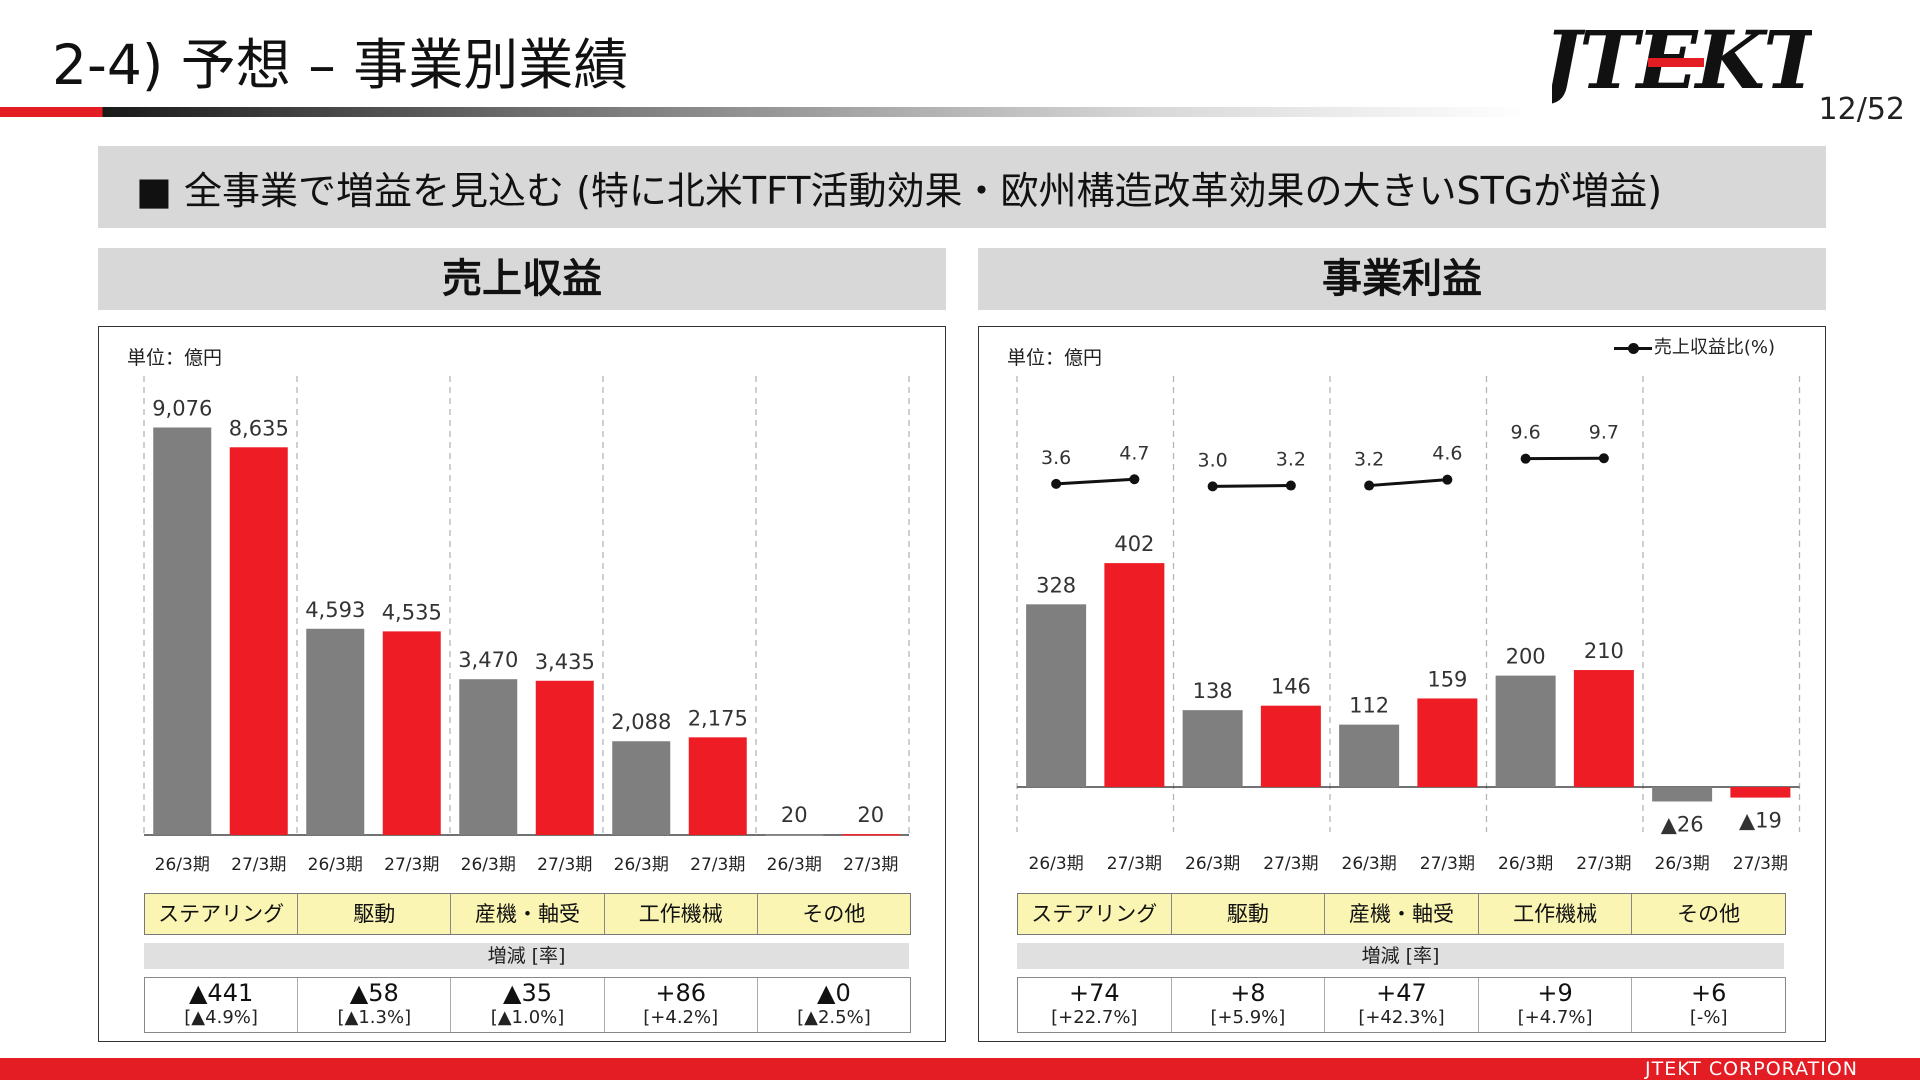 Image resolution: width=1920 pixels, height=1080 pixels. I want to click on change-cell: +8 [+5.9%], so click(1249, 1005).